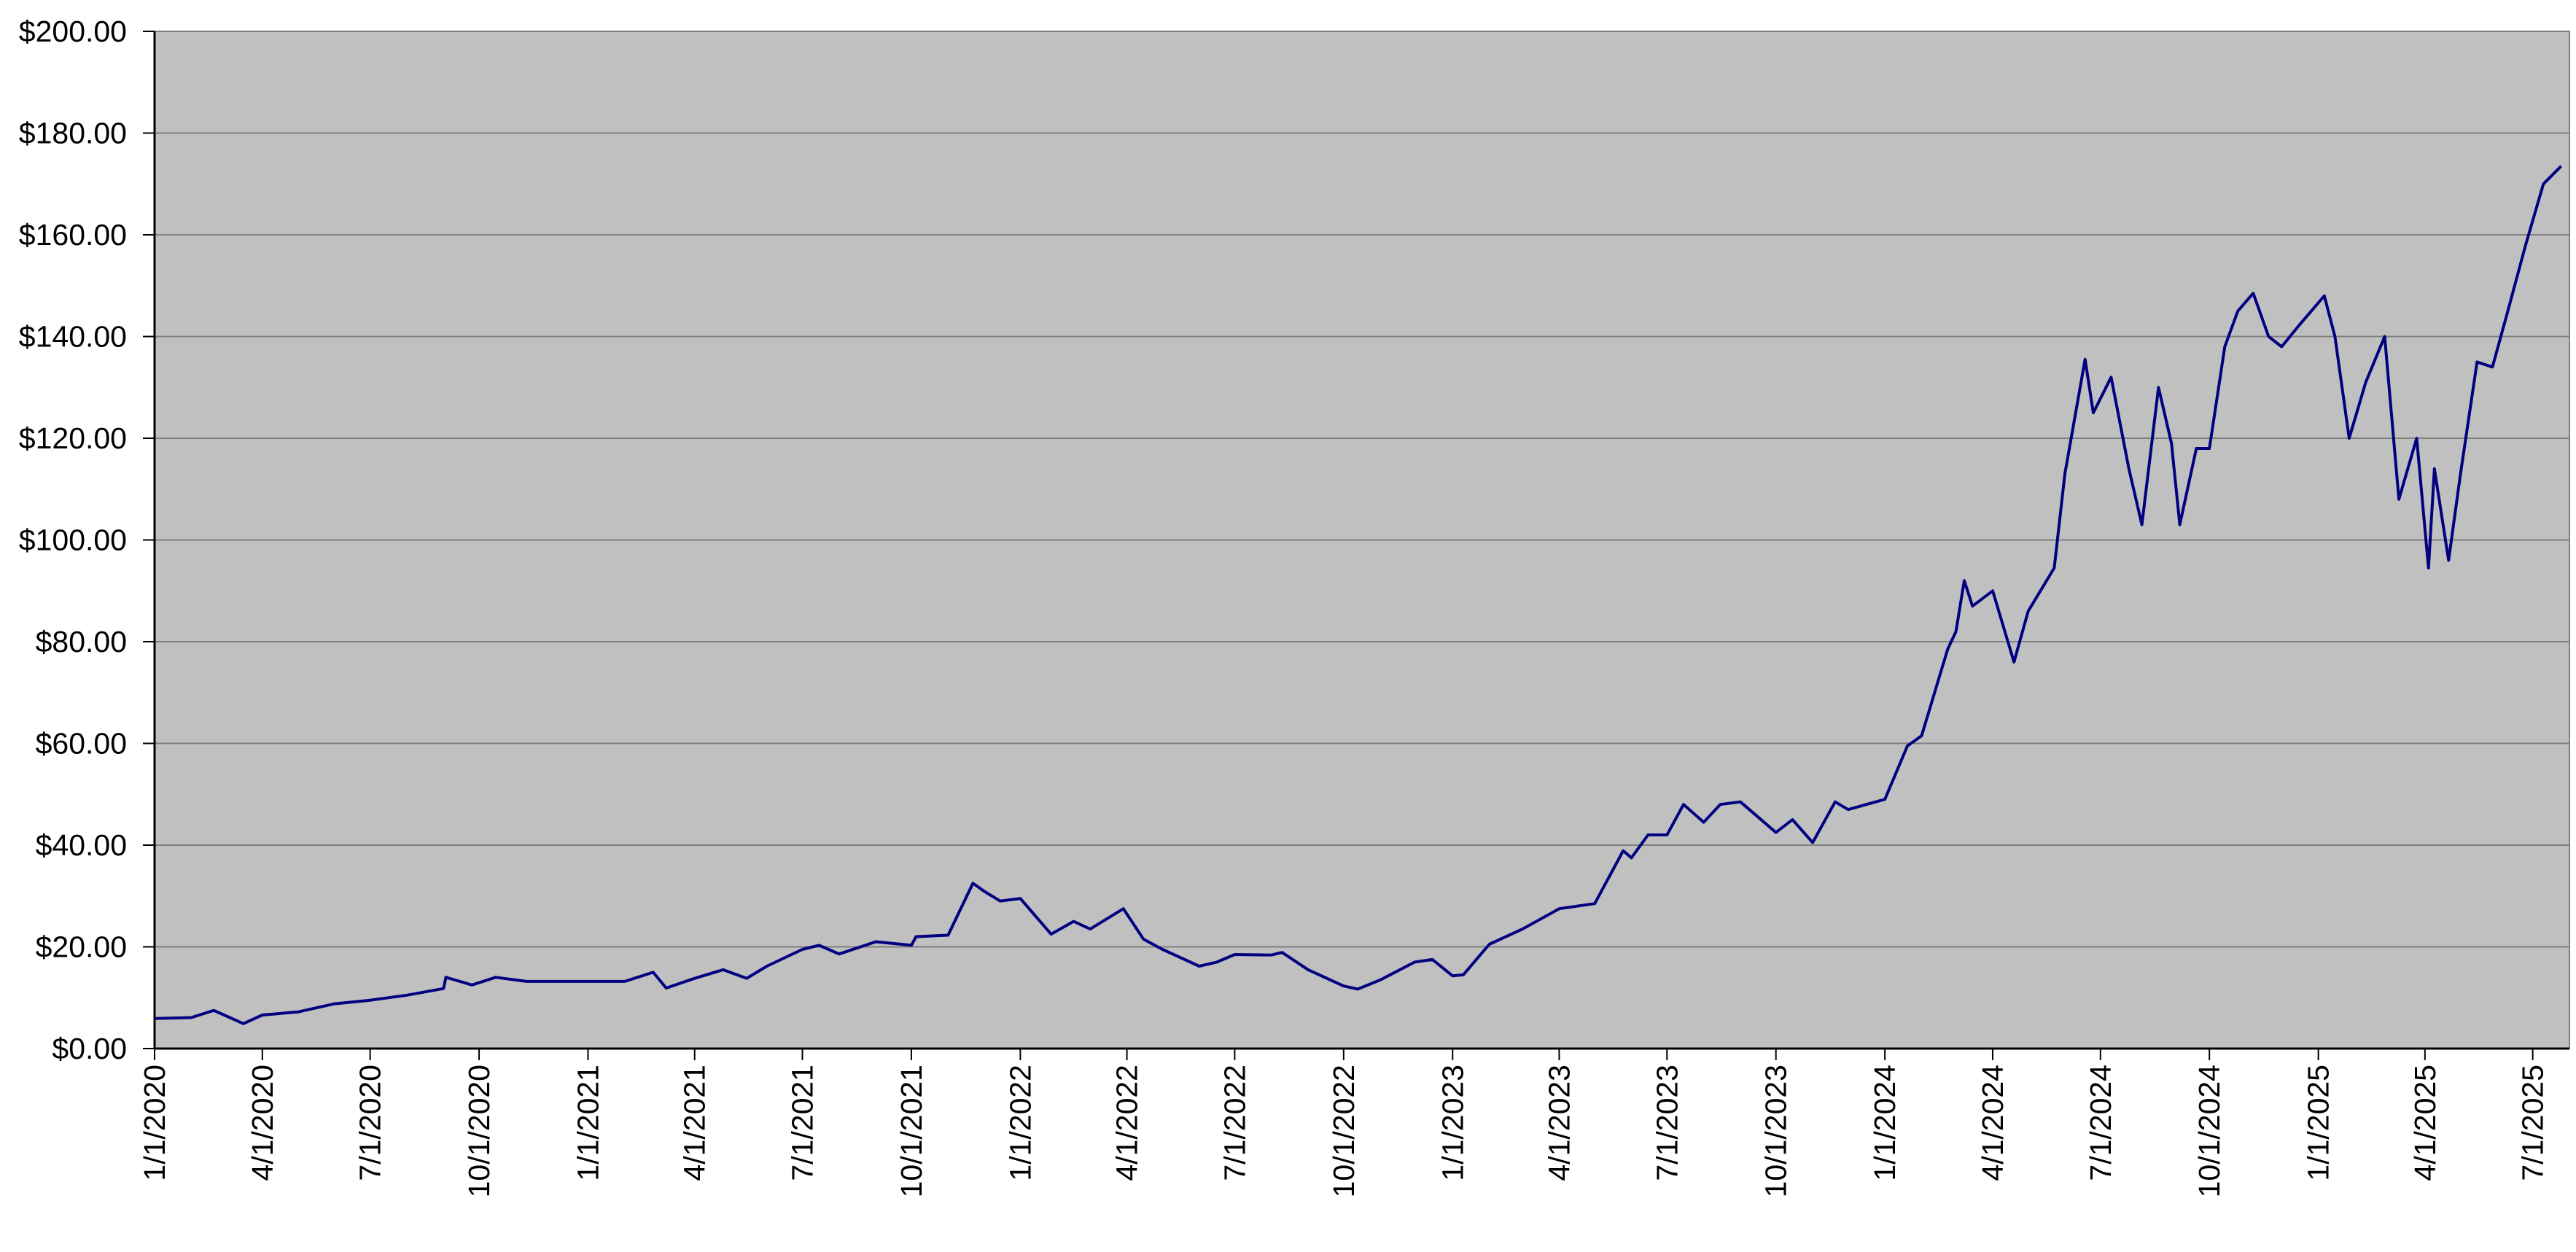  Describe the element at coordinates (1885, 1123) in the screenshot. I see `x-tick-label: 1/1/2024` at that location.